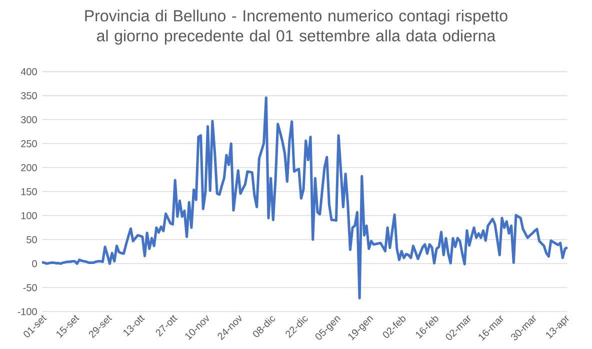 The image size is (592, 349). I want to click on y-tick-label: 100, so click(29, 216).